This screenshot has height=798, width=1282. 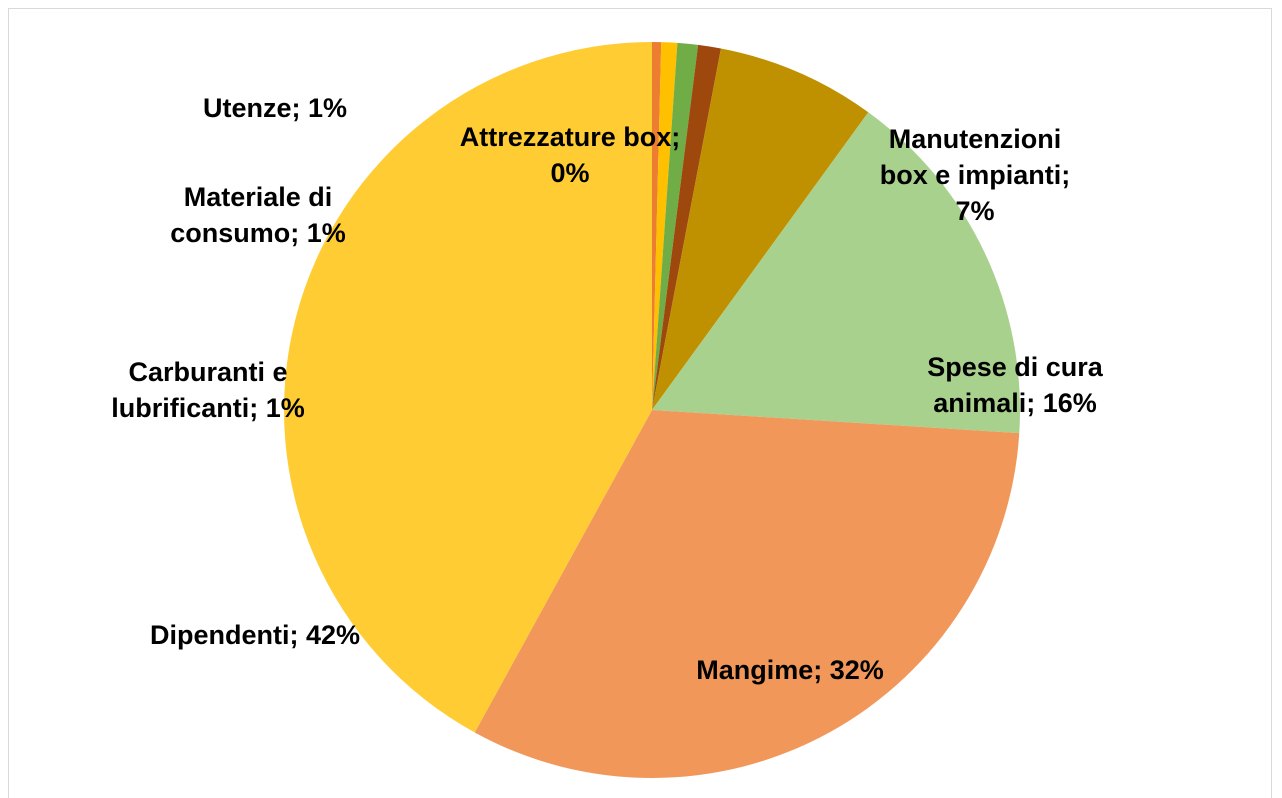 I want to click on data-label: Materiale di consumo; 1%, so click(x=258, y=215).